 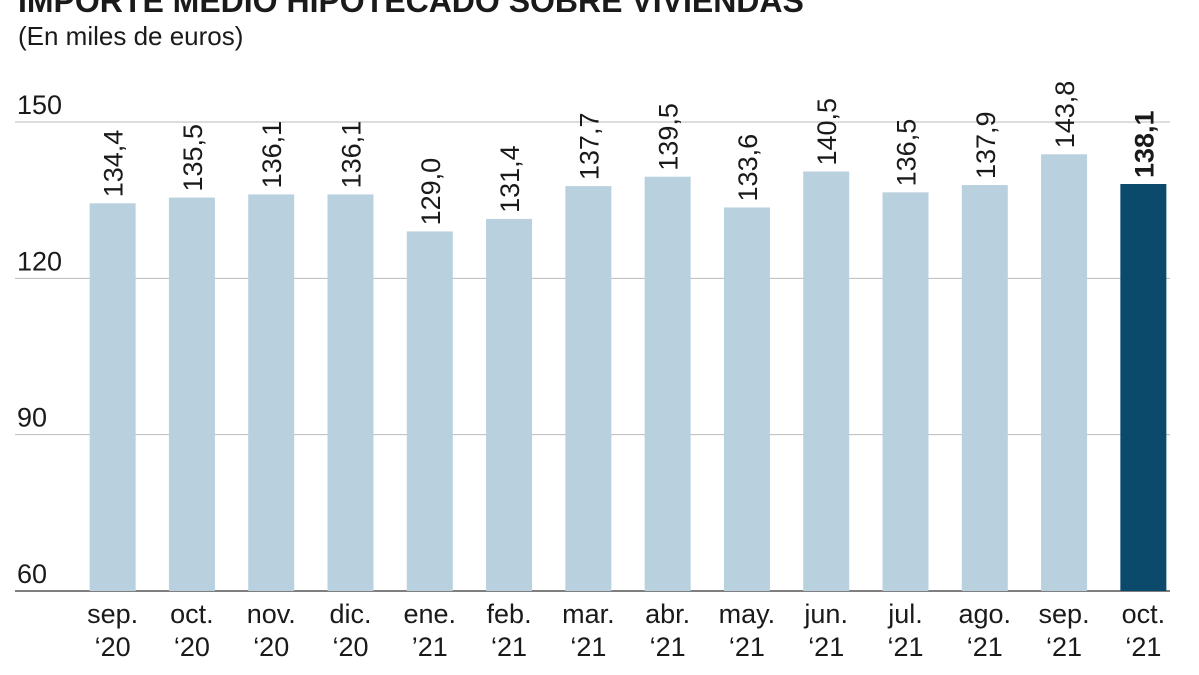 I want to click on x-tick-label: mar. ‘21, so click(x=588, y=630).